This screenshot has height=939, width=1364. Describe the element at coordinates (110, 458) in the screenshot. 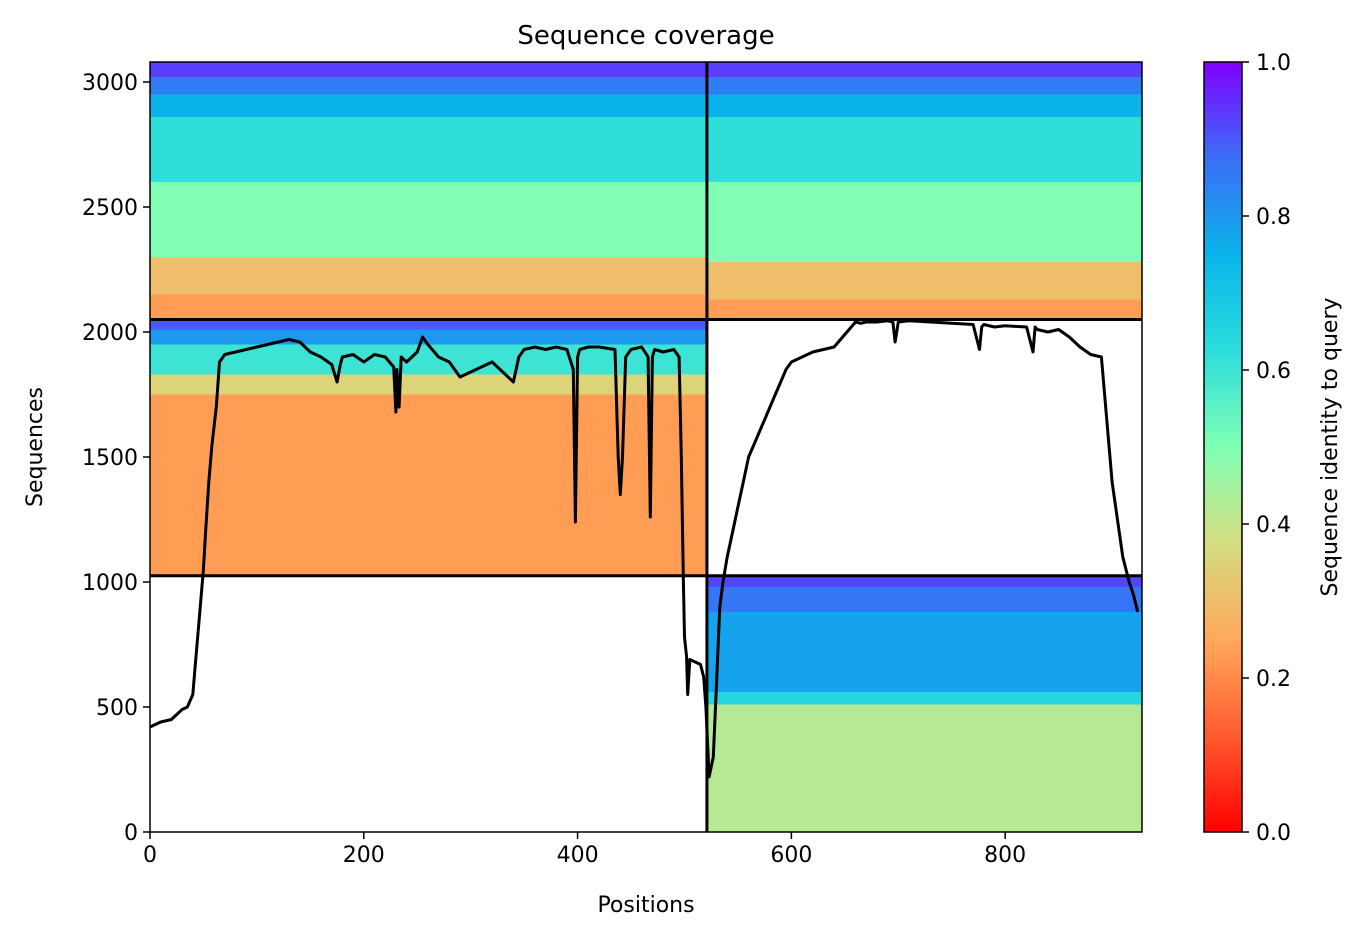

I see `y-tick-label: 1500` at that location.